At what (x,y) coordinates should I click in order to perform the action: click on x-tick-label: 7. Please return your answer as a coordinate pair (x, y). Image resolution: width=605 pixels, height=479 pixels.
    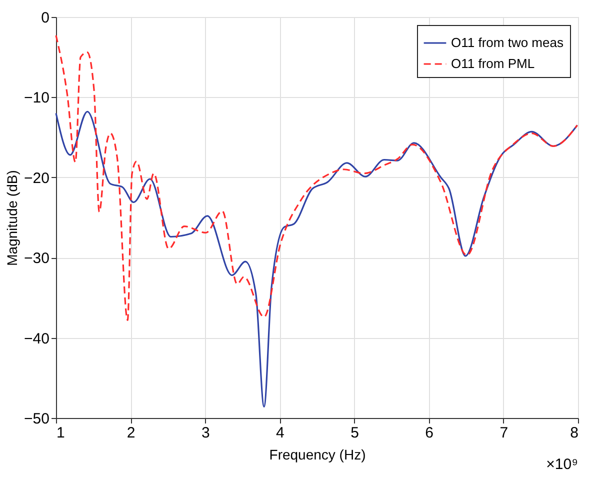
    Looking at the image, I should click on (504, 433).